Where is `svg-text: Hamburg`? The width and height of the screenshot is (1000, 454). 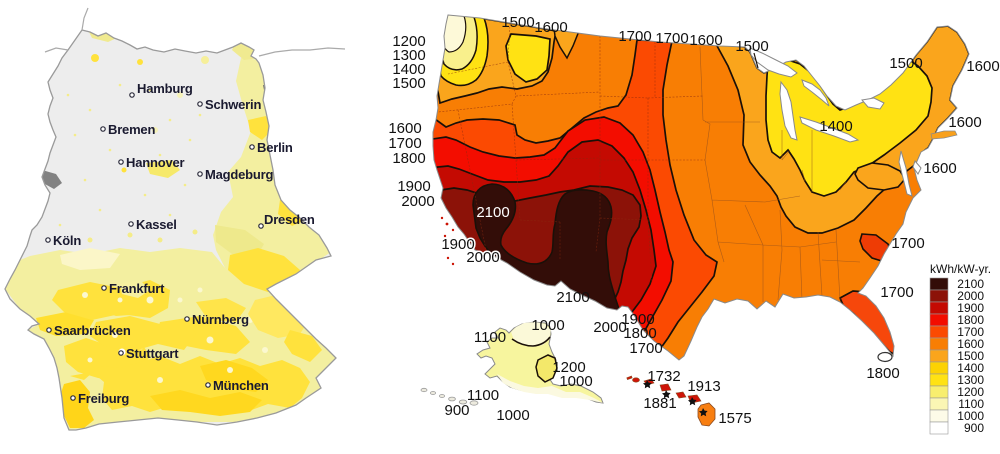 svg-text: Hamburg is located at coordinates (165, 88).